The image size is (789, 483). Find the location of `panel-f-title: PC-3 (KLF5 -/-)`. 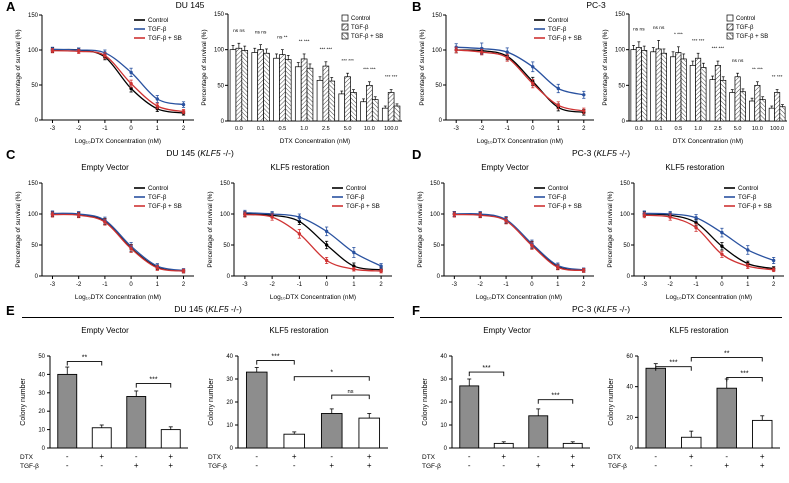

panel-f-title: PC-3 (KLF5 -/-) is located at coordinates (601, 311).